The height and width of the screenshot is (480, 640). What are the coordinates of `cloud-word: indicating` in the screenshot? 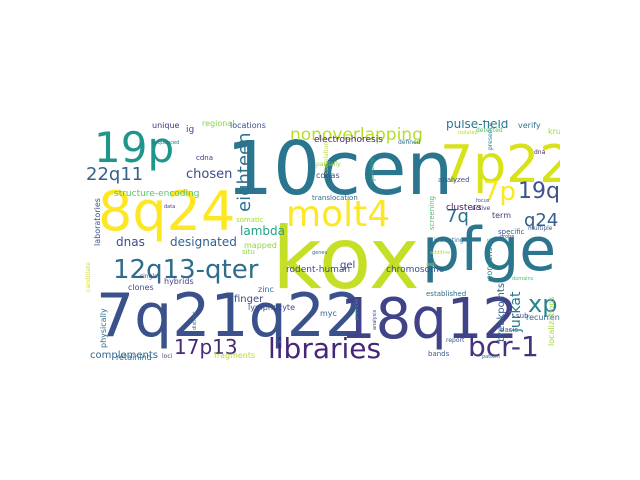 It's located at (449, 240).